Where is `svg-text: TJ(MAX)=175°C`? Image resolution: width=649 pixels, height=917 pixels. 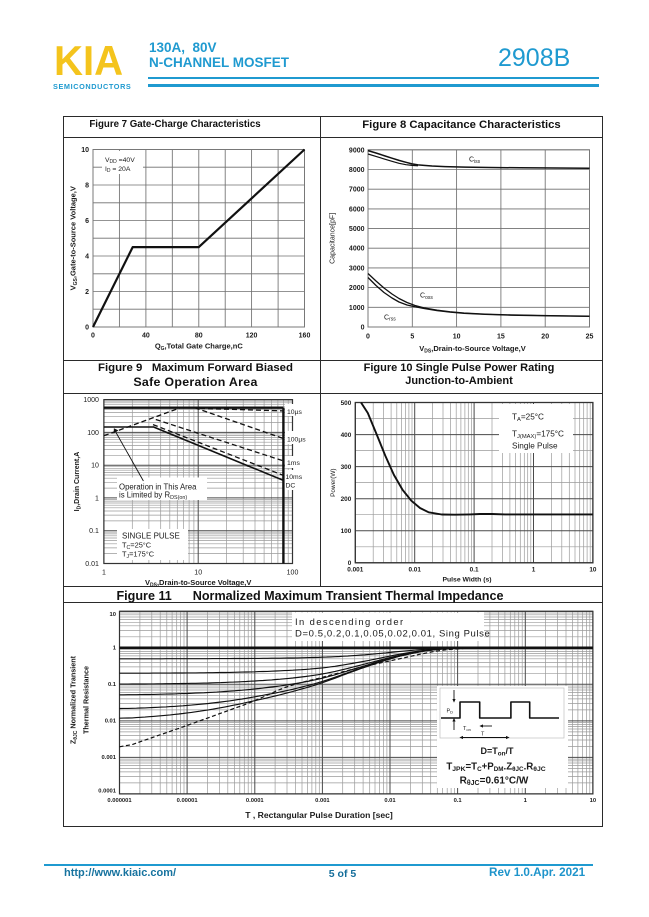
svg-text: TJ(MAX)=175°C is located at coordinates (538, 435).